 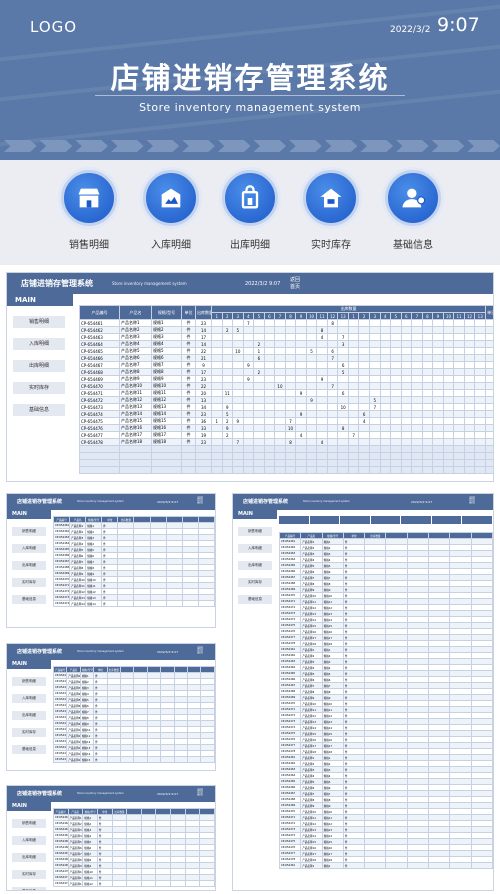 I want to click on nav-inbound-detail: 入库明细, so click(x=171, y=215).